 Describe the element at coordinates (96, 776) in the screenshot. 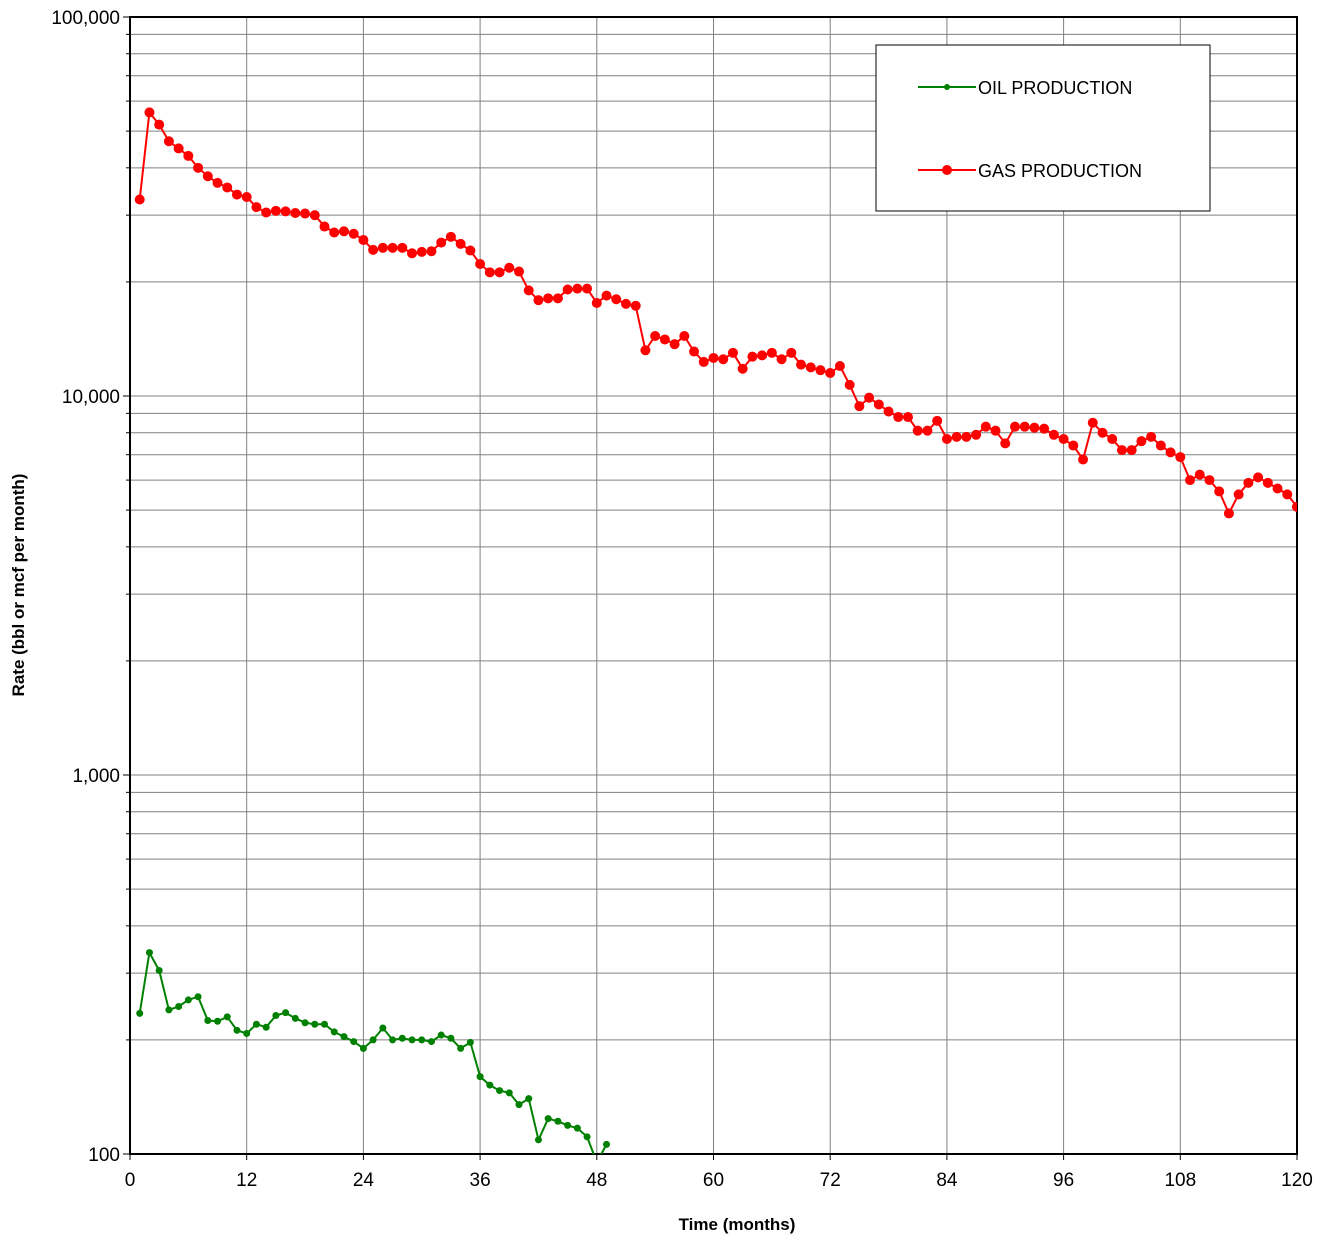

I see `y-tick-label: 1,000` at that location.